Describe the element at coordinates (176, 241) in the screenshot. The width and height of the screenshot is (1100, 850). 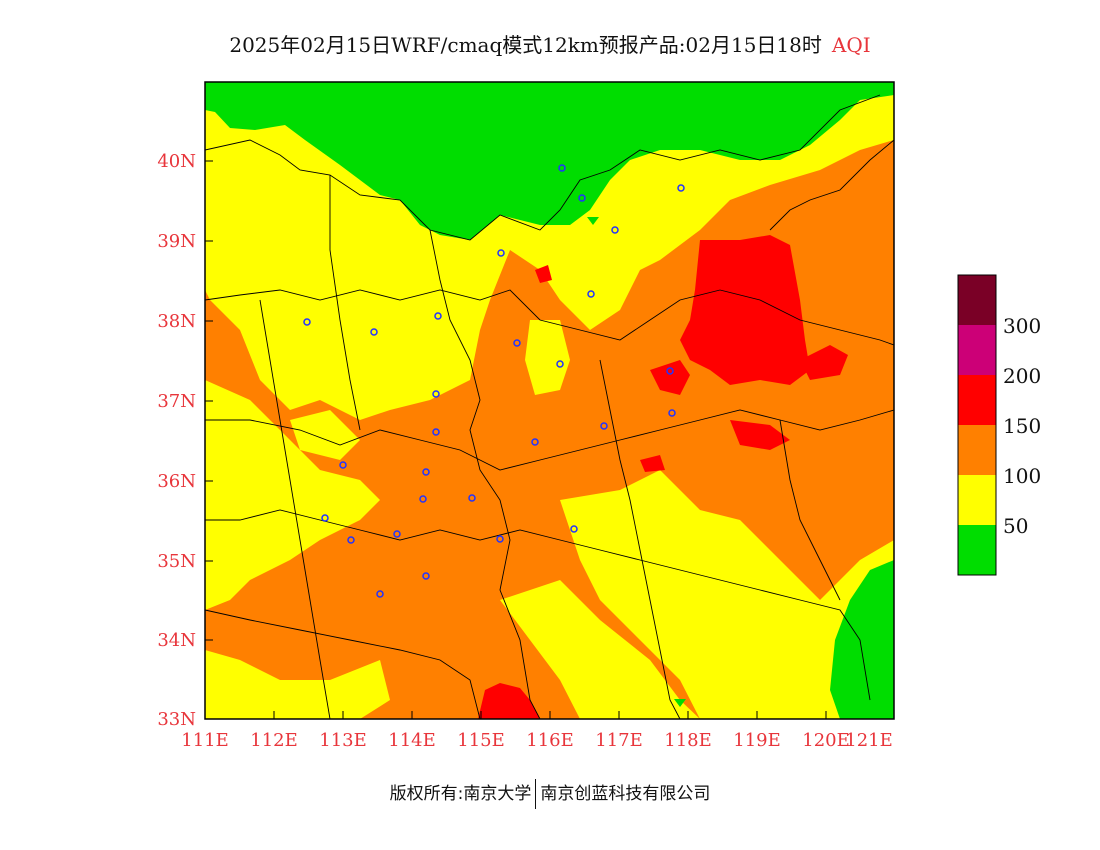
I see `y-tick-label: 39N` at that location.